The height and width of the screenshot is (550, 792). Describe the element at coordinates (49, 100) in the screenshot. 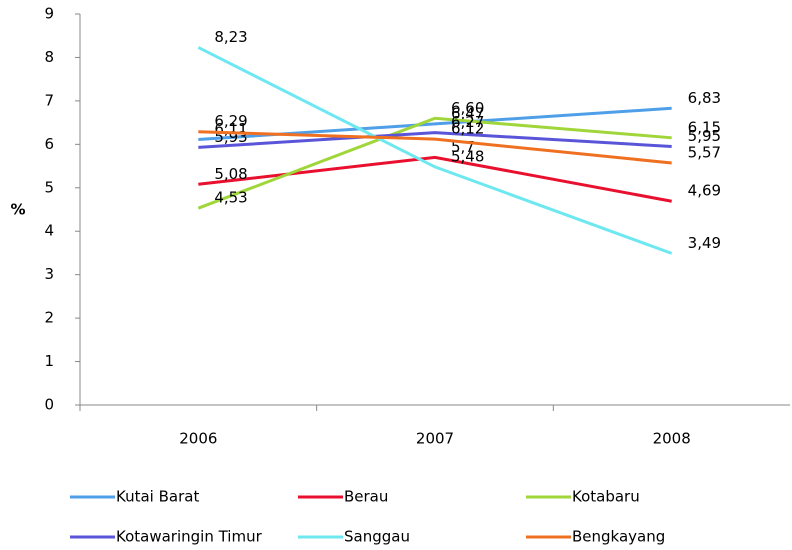

I see `y-tick-label: 7` at that location.